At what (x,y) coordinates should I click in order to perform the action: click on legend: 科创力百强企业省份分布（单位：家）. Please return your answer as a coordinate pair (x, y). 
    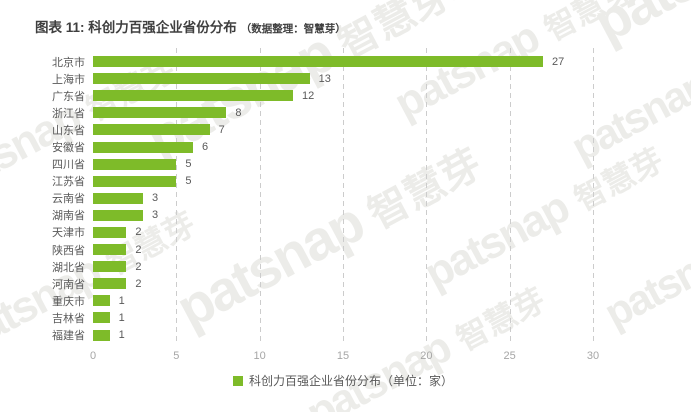
    Looking at the image, I should click on (343, 380).